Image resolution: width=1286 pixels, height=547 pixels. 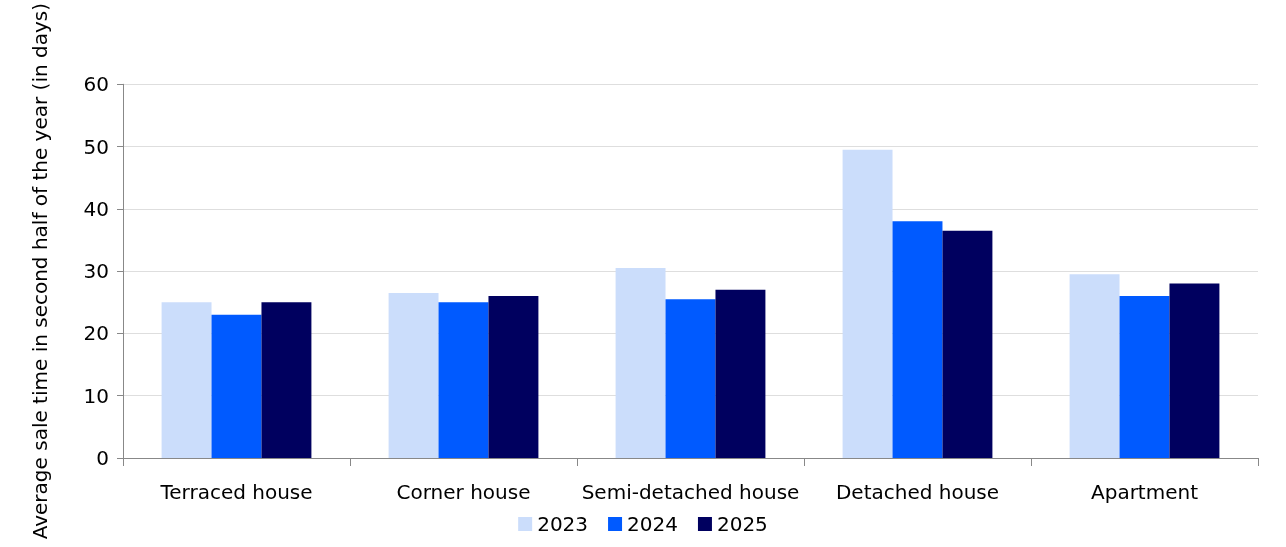 I want to click on y-tick-label: 60, so click(x=96, y=84).